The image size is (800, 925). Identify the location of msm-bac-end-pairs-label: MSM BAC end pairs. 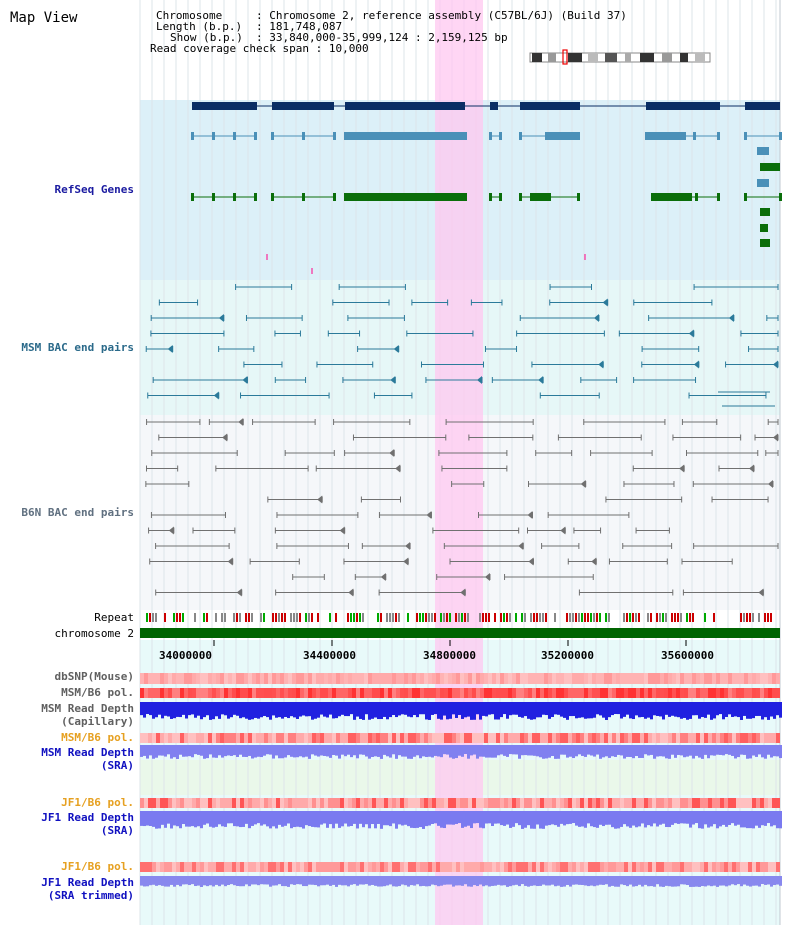
(77, 347).